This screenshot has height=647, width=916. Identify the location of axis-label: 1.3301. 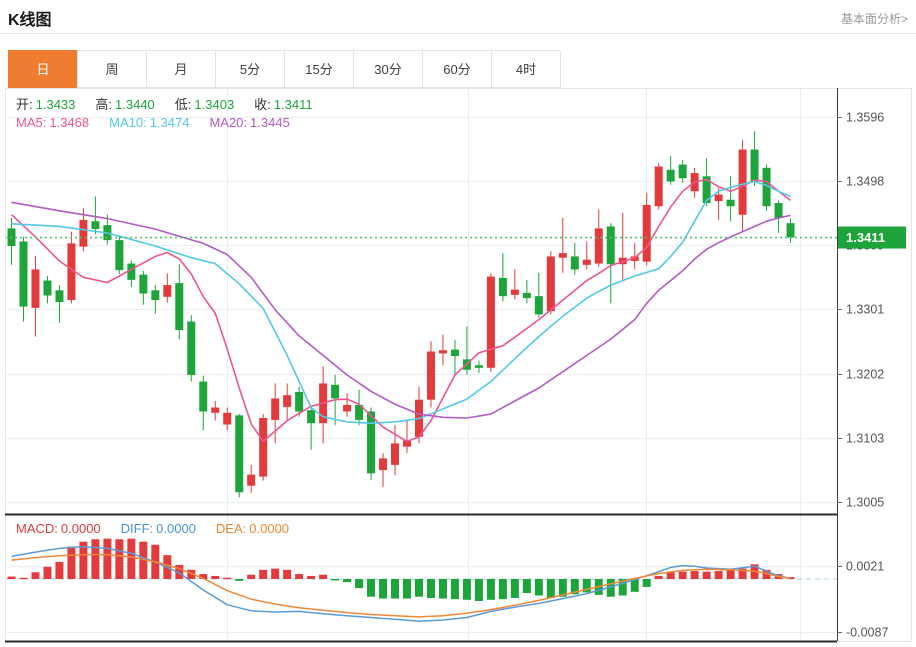
(865, 310).